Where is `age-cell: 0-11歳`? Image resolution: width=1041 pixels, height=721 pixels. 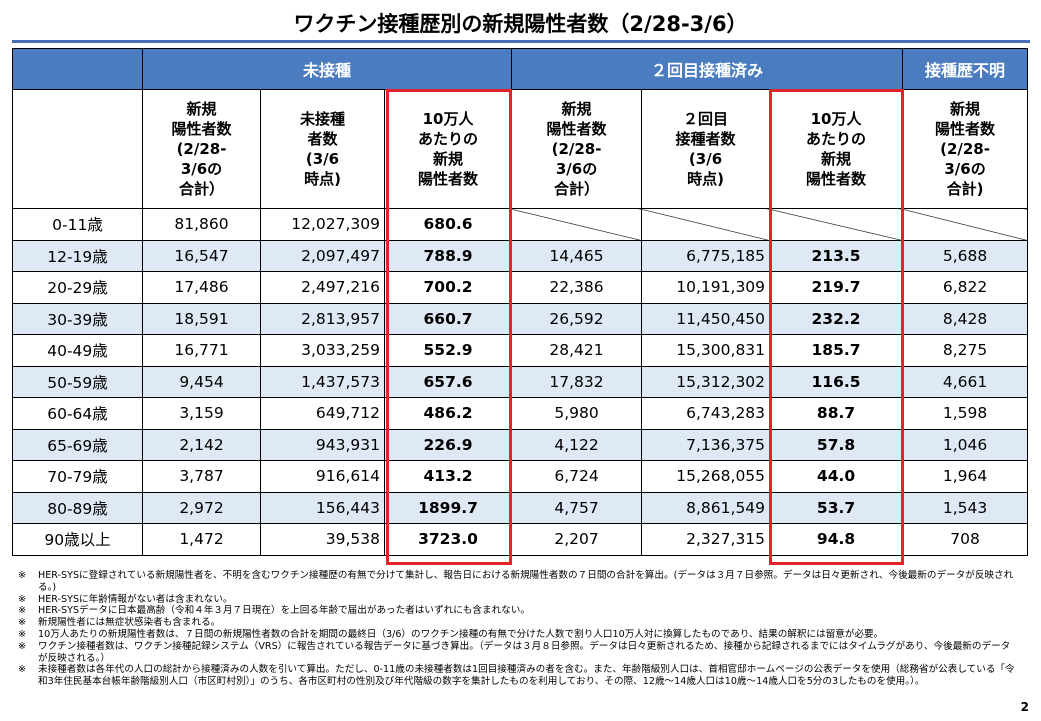
age-cell: 0-11歳 is located at coordinates (77, 224).